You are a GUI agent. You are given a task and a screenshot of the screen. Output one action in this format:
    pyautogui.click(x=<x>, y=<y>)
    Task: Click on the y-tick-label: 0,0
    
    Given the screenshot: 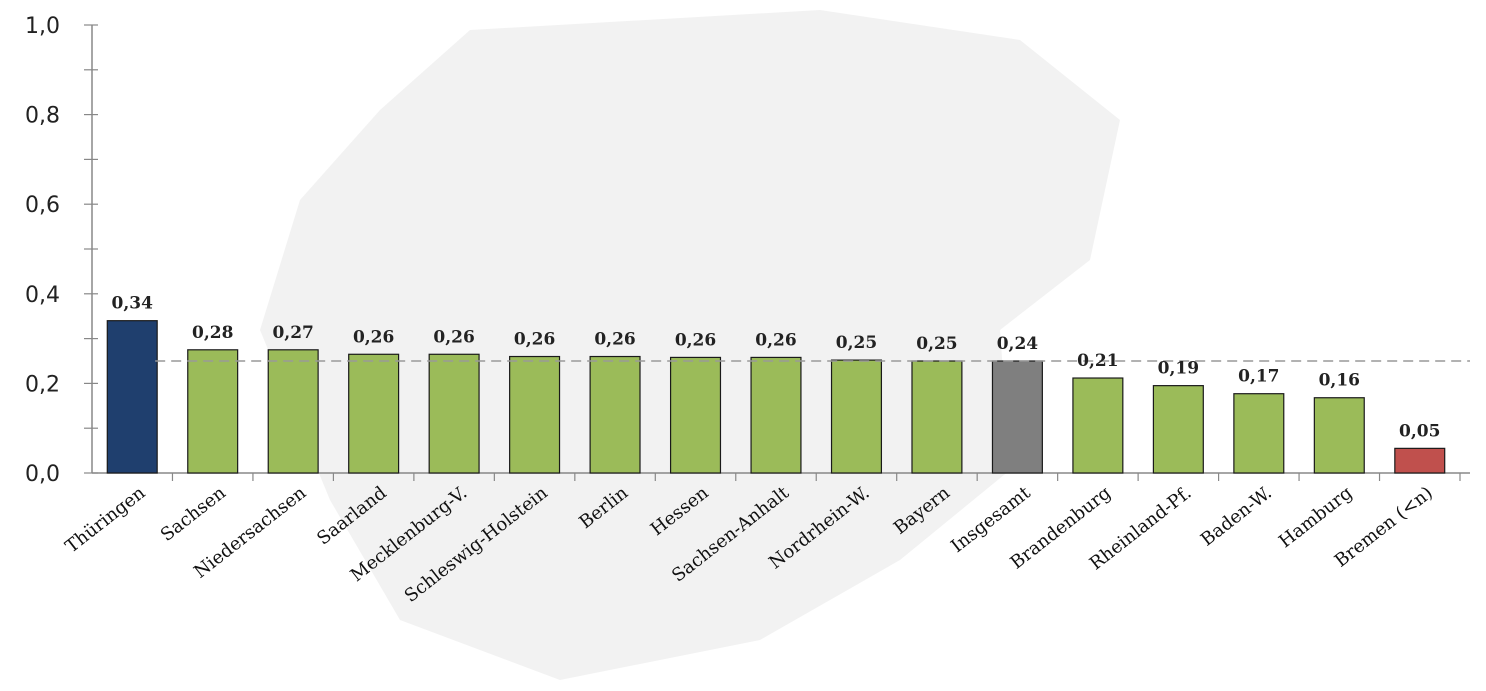 What is the action you would take?
    pyautogui.click(x=42, y=474)
    